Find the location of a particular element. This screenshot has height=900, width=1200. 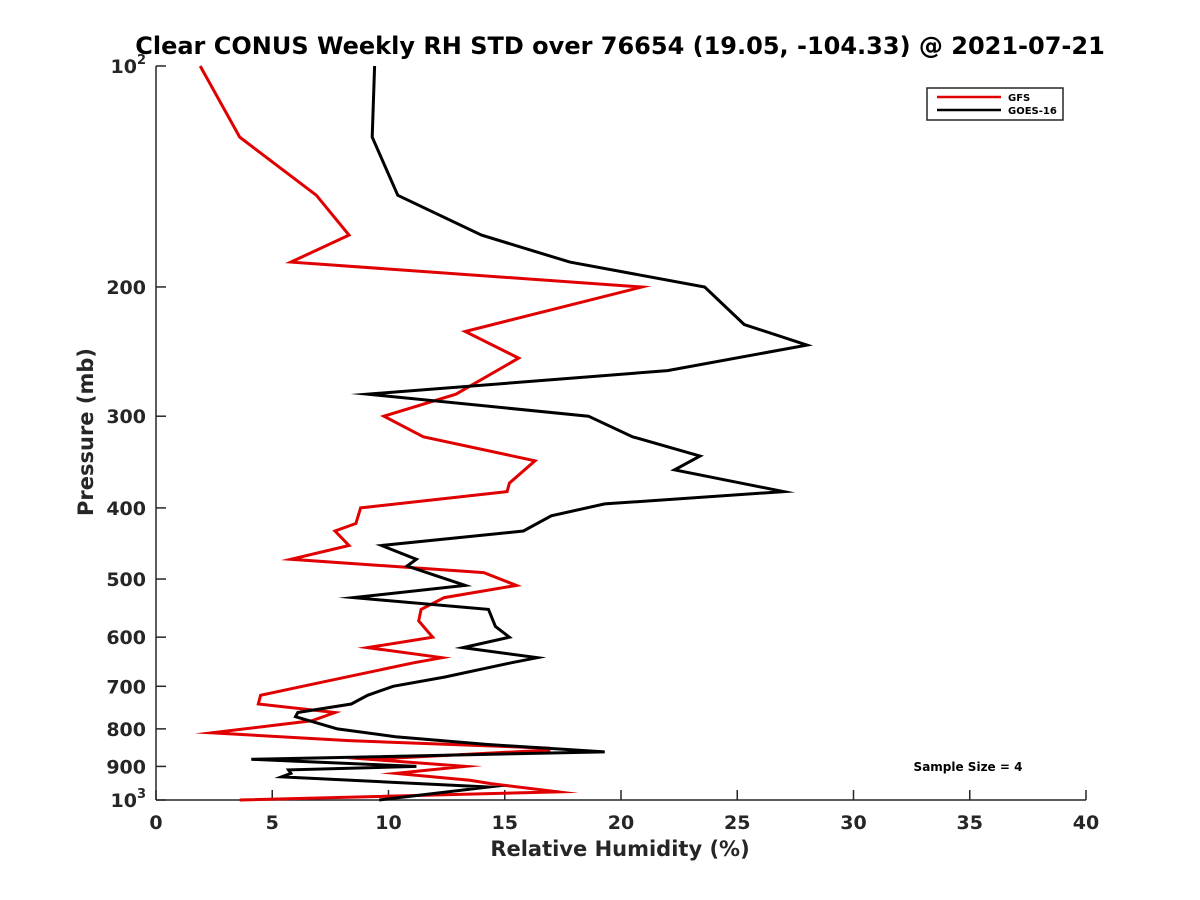

x-tick-label: 35 is located at coordinates (970, 823).